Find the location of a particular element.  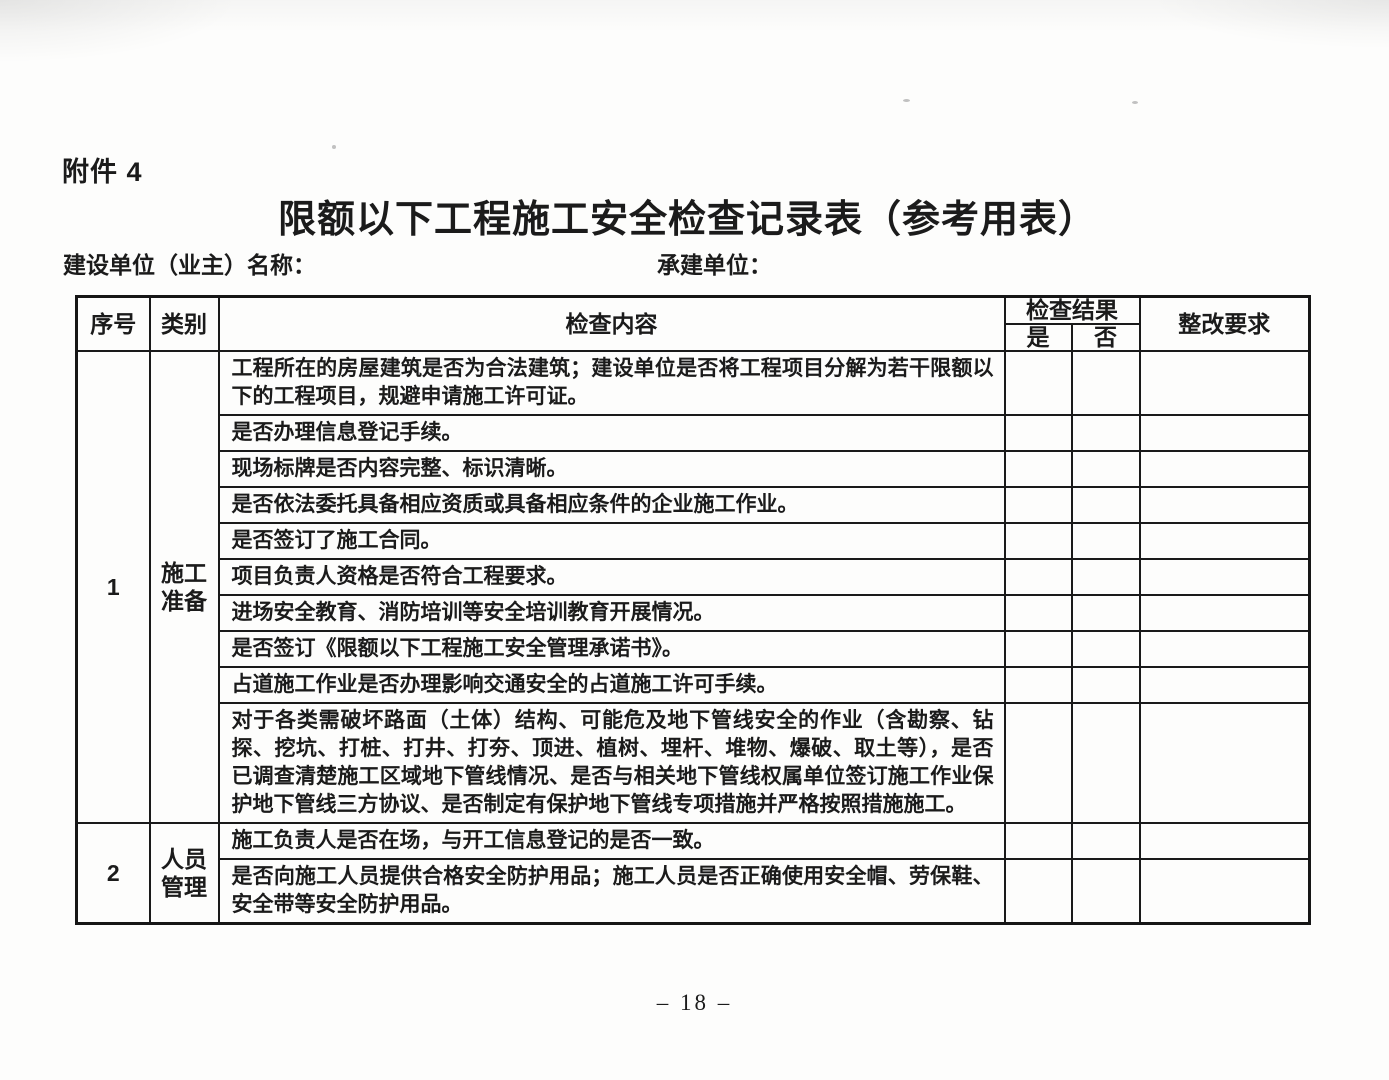

table-row: 2 人员管理 施工负责人是否在场，与开工信息登记的是否一致。 is located at coordinates (693, 873).